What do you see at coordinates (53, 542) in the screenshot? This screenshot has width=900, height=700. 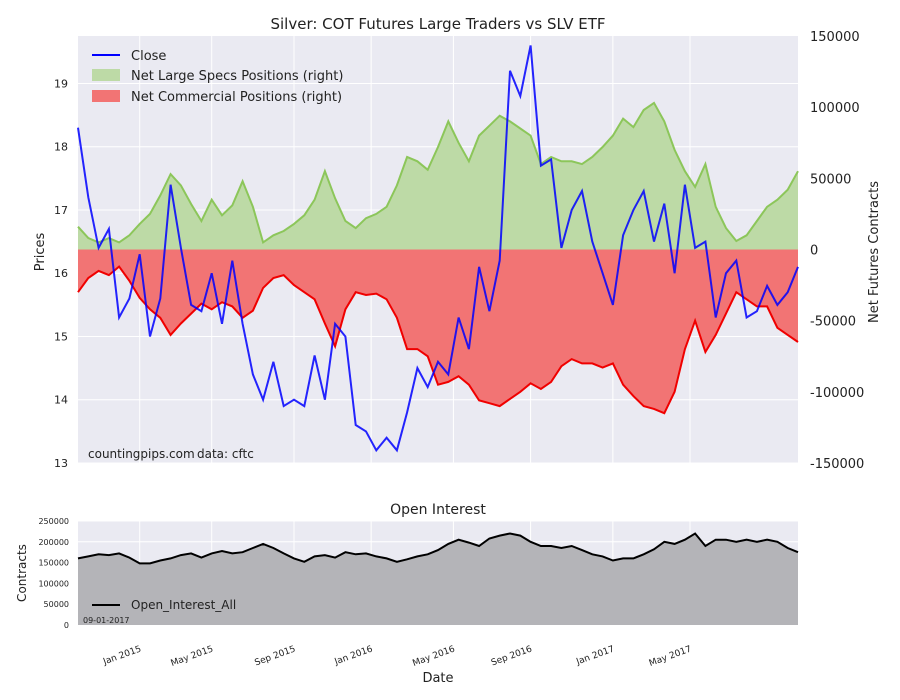 I see `oi-tick-label: 200000` at bounding box center [53, 542].